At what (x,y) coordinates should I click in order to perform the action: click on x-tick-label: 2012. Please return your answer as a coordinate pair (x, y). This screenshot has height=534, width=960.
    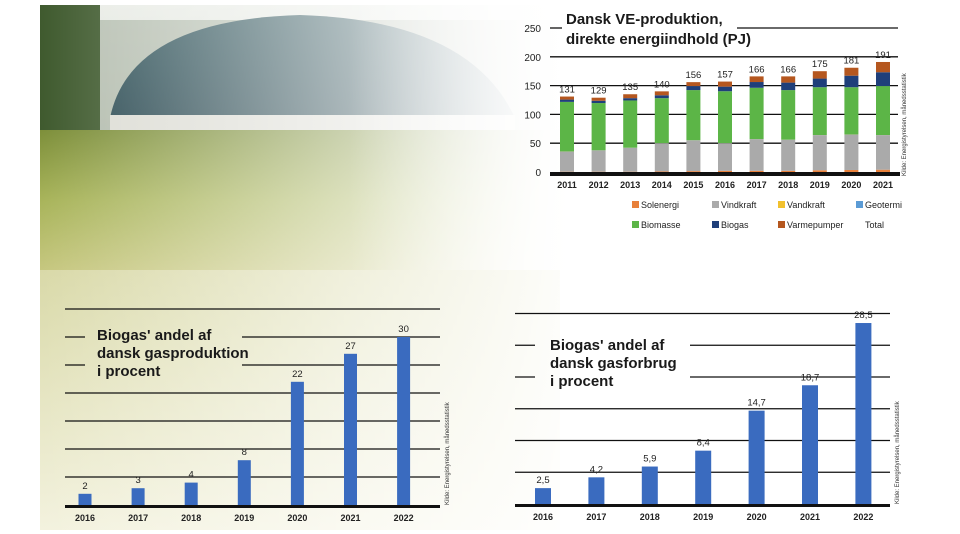
    Looking at the image, I should click on (599, 185).